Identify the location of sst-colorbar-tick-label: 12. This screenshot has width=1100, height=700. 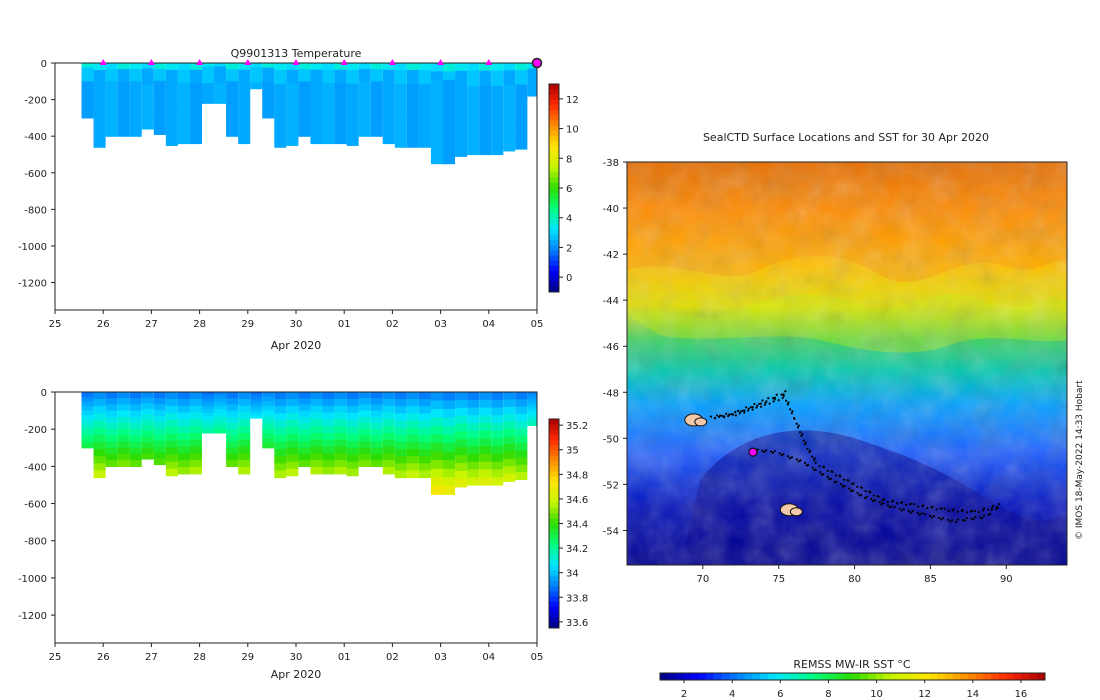
(924, 694).